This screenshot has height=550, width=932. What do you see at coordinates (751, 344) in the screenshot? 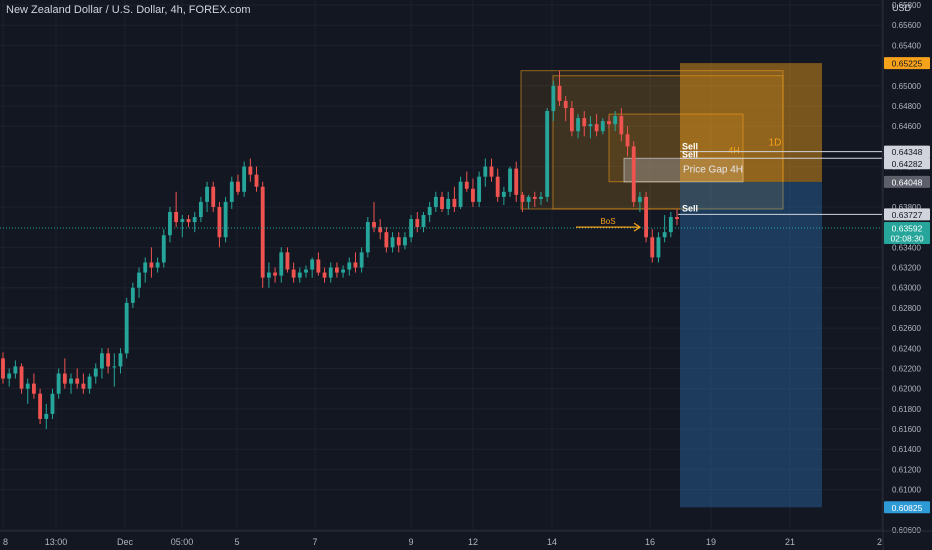
I see `position-target-zone` at bounding box center [751, 344].